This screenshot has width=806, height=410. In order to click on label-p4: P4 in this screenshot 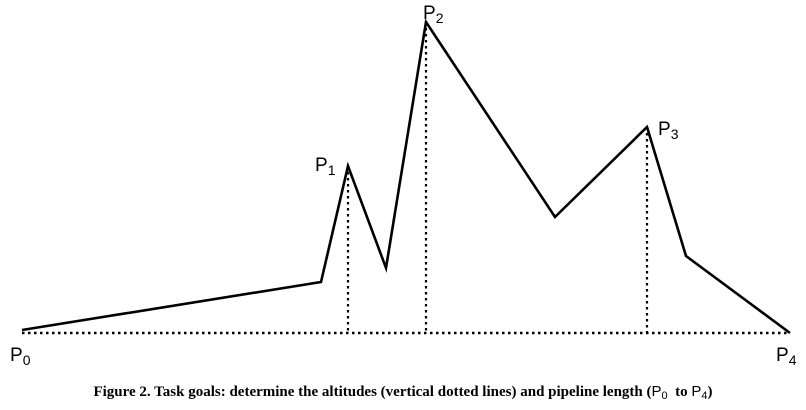, I will do `click(786, 356)`.